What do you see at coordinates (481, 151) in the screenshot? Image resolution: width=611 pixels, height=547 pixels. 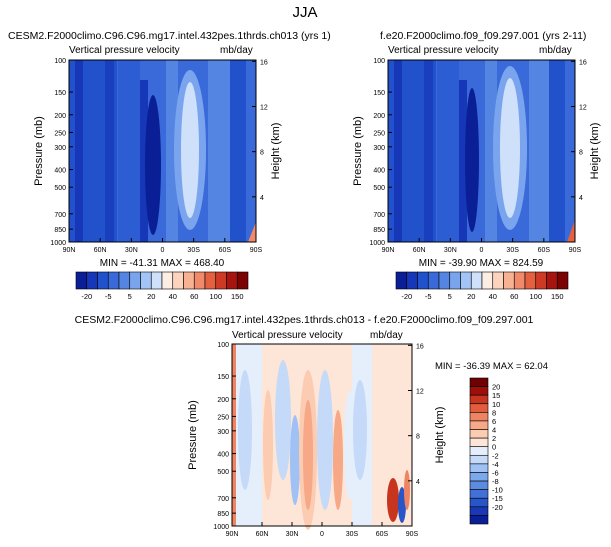 I see `panel-b-field` at bounding box center [481, 151].